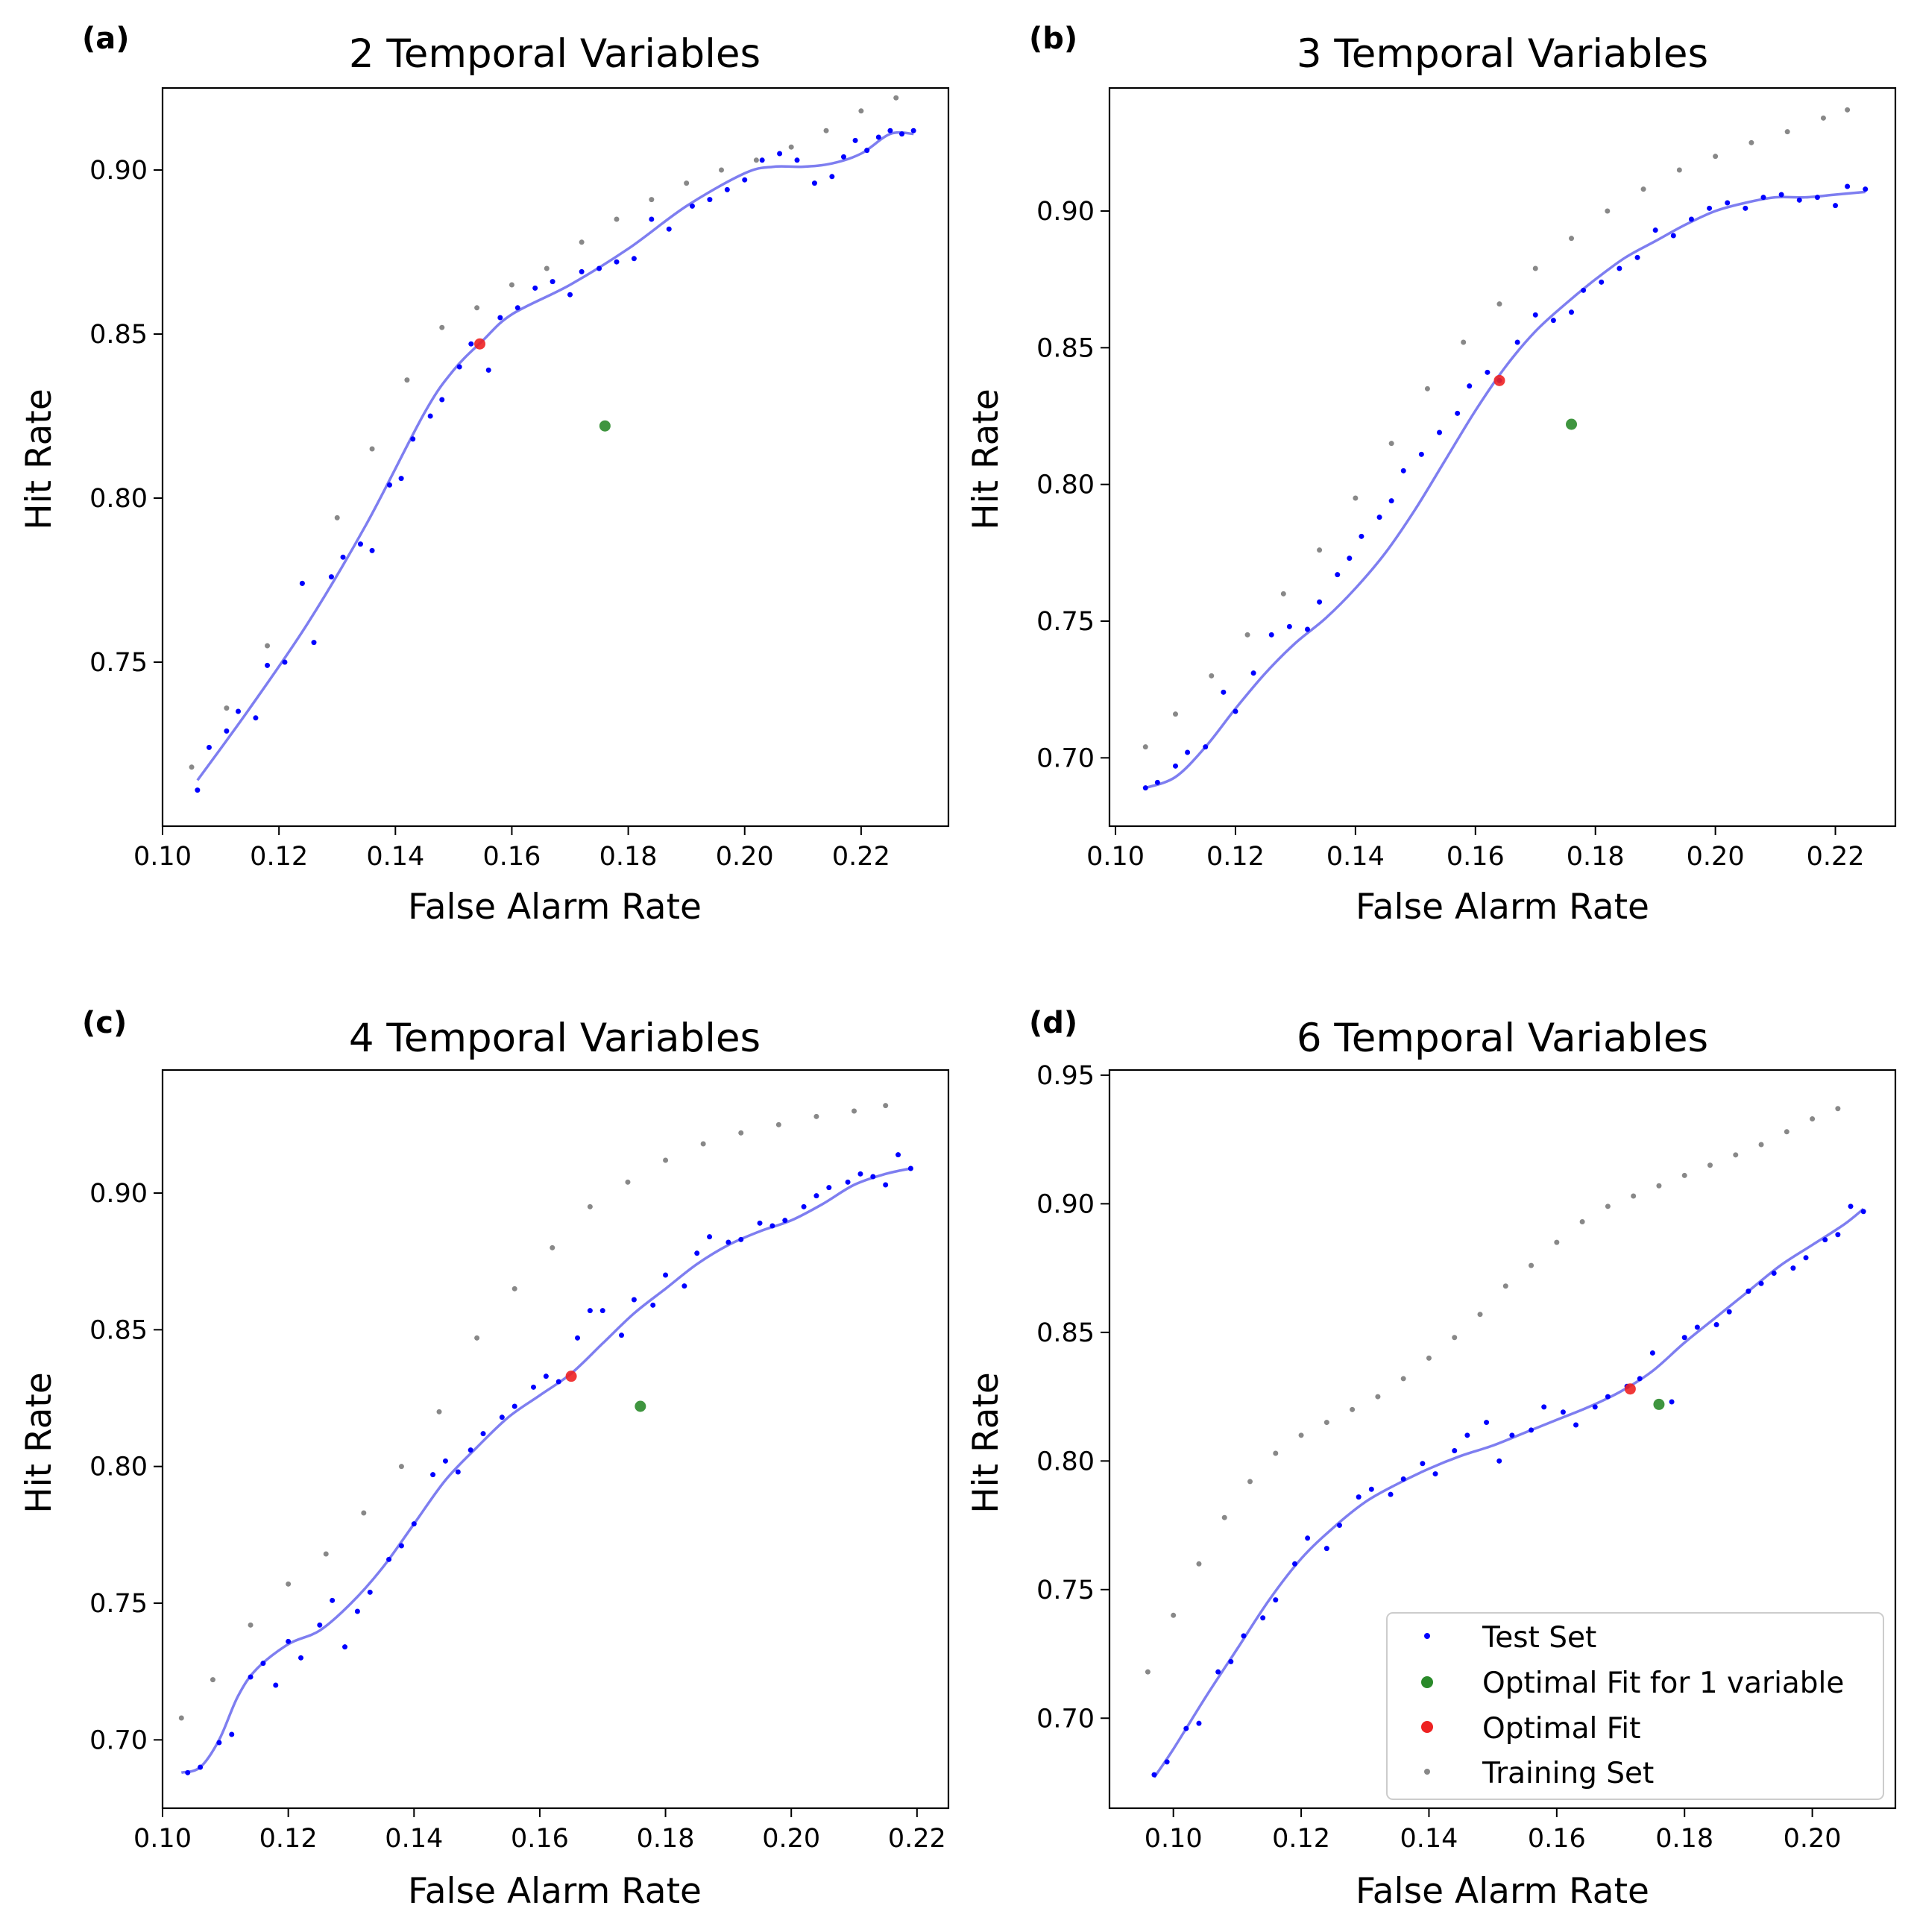 The image size is (1917, 1932). What do you see at coordinates (162, 1839) in the screenshot?
I see `x-tick-label: 0.10` at bounding box center [162, 1839].